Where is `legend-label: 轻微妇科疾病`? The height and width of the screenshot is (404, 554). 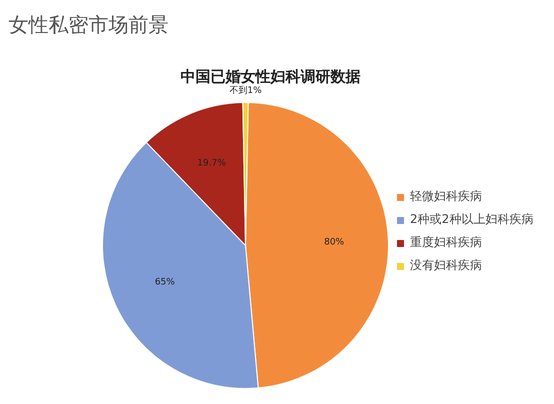
legend-label: 轻微妇科疾病 is located at coordinates (446, 196).